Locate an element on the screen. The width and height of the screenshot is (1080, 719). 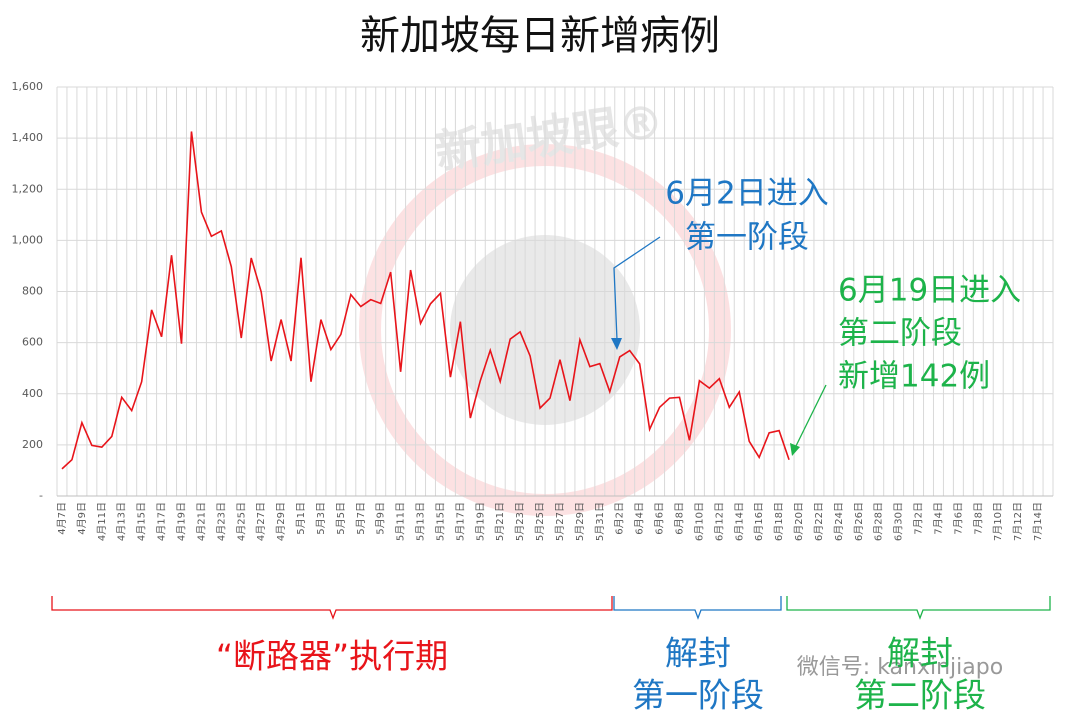
x-tick-label: 4月11日 is located at coordinates (102, 521).